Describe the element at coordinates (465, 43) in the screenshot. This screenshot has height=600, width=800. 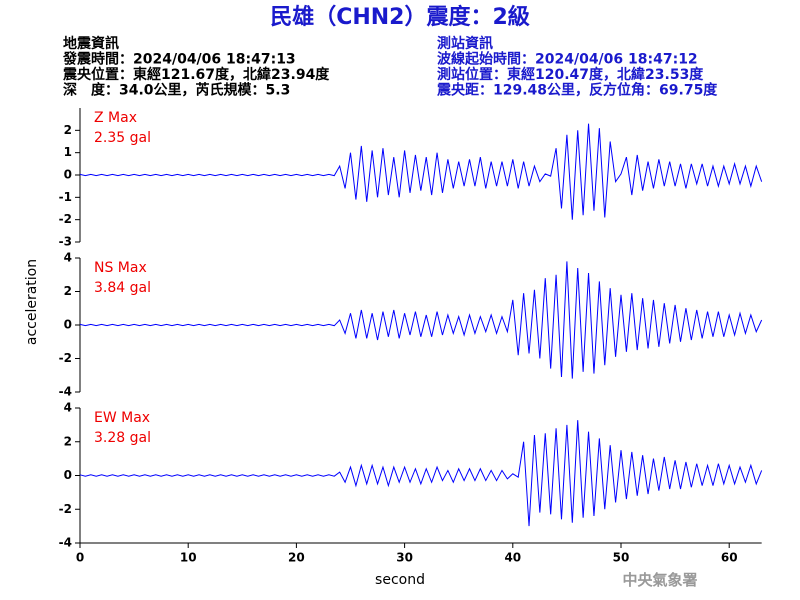
I see `station-info: 測站資訊` at that location.